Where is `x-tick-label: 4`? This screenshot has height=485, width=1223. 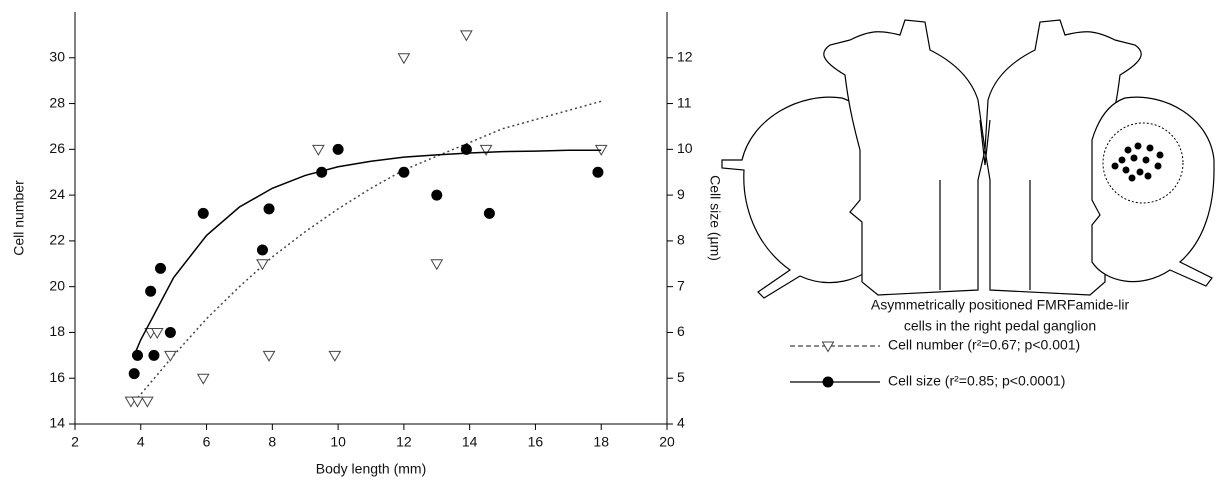
x-tick-label: 4 is located at coordinates (141, 442).